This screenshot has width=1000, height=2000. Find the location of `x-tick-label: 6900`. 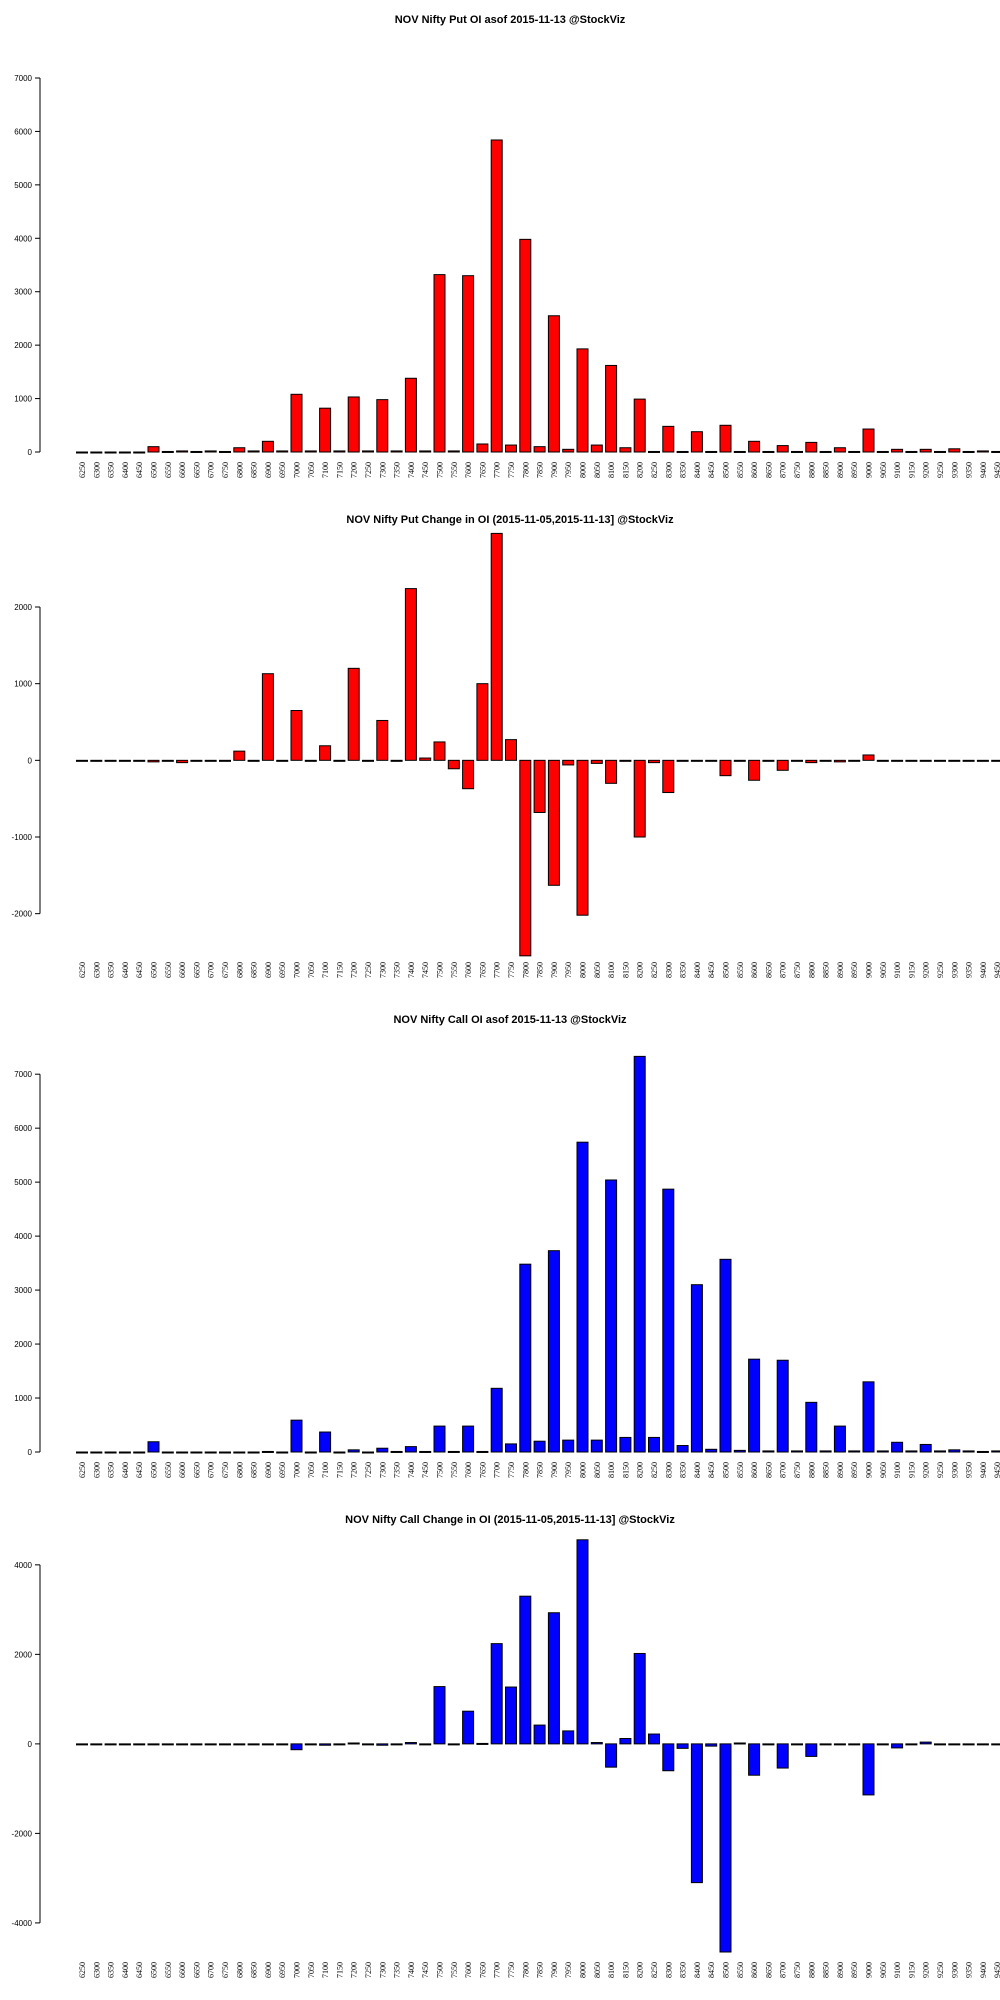

x-tick-label: 6900 is located at coordinates (268, 470).